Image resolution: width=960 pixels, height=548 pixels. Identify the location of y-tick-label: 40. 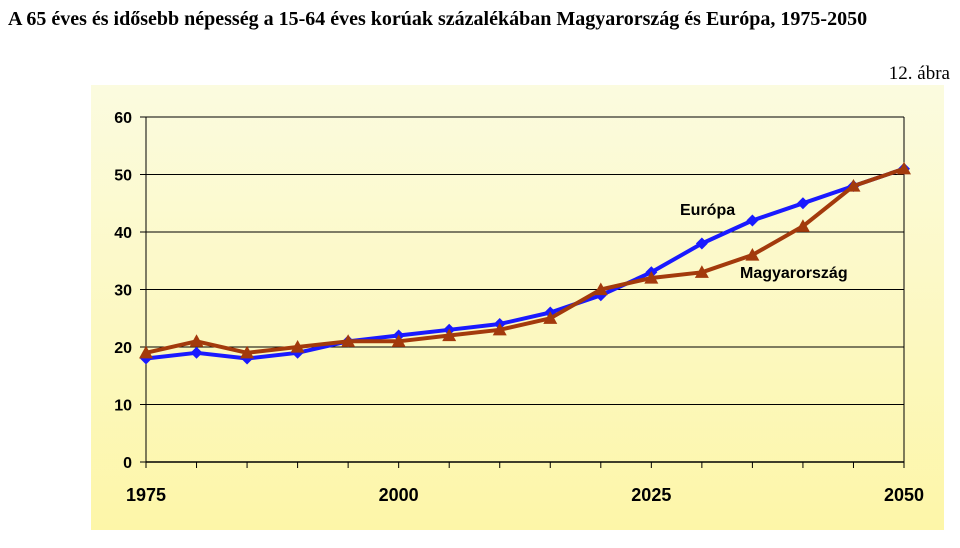
(123, 233).